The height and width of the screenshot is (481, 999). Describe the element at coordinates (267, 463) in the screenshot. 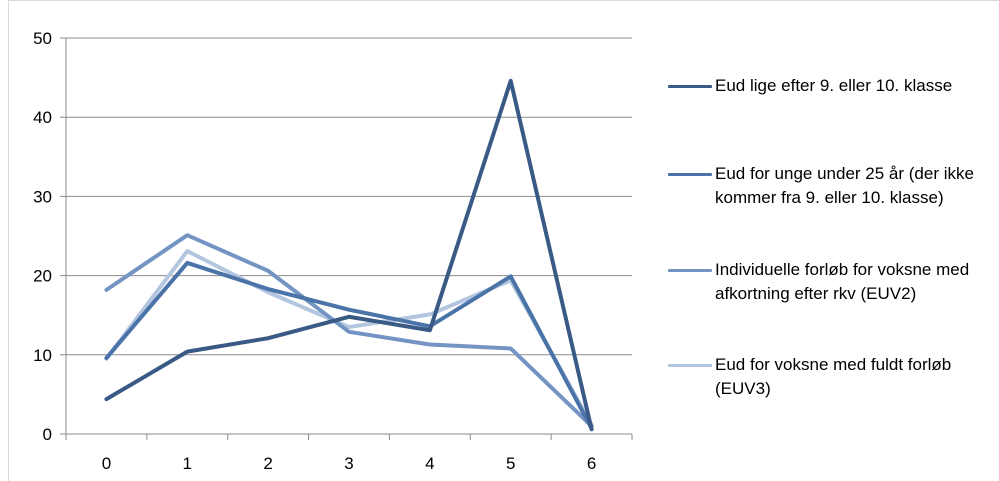

I see `x-tick-label-2: 2` at that location.